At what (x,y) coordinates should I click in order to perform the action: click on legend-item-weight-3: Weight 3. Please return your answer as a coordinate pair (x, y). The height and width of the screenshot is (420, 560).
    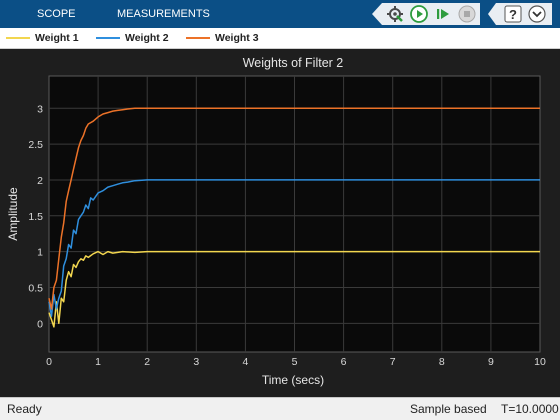
    Looking at the image, I should click on (222, 38).